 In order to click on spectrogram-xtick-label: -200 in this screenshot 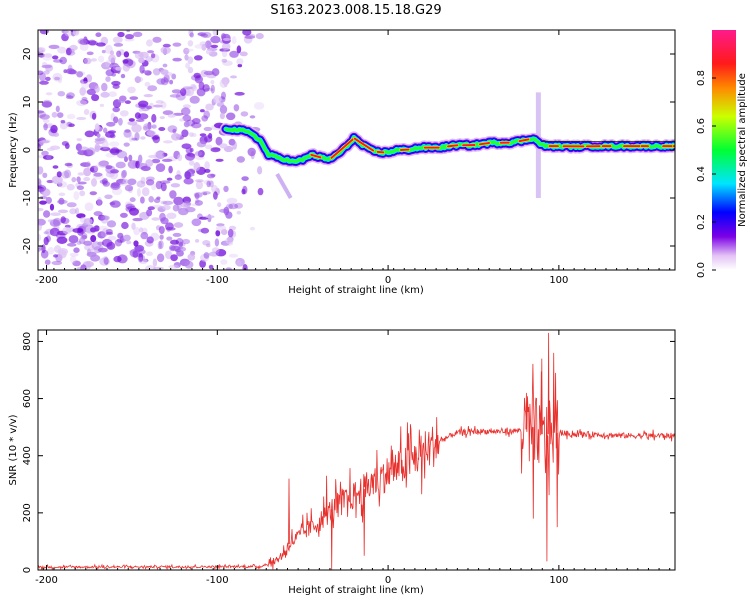, I will do `click(46, 280)`.